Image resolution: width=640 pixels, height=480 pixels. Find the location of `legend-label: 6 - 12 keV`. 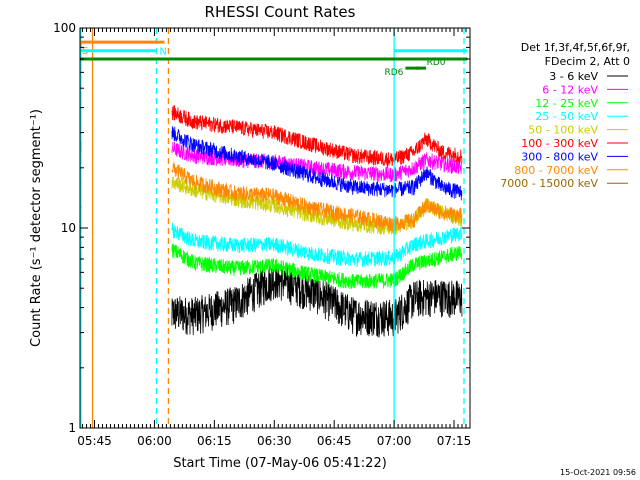

legend-label: 6 - 12 keV is located at coordinates (570, 89).